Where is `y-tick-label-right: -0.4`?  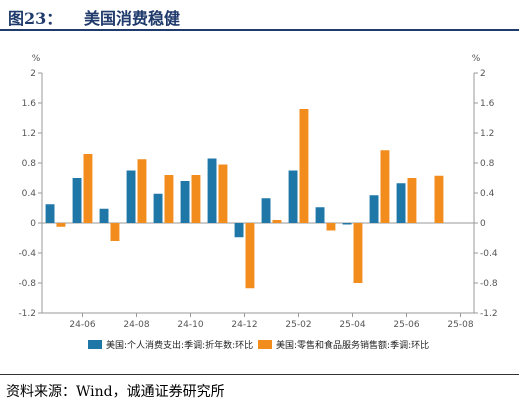 y-tick-label-right: -0.4 is located at coordinates (489, 254).